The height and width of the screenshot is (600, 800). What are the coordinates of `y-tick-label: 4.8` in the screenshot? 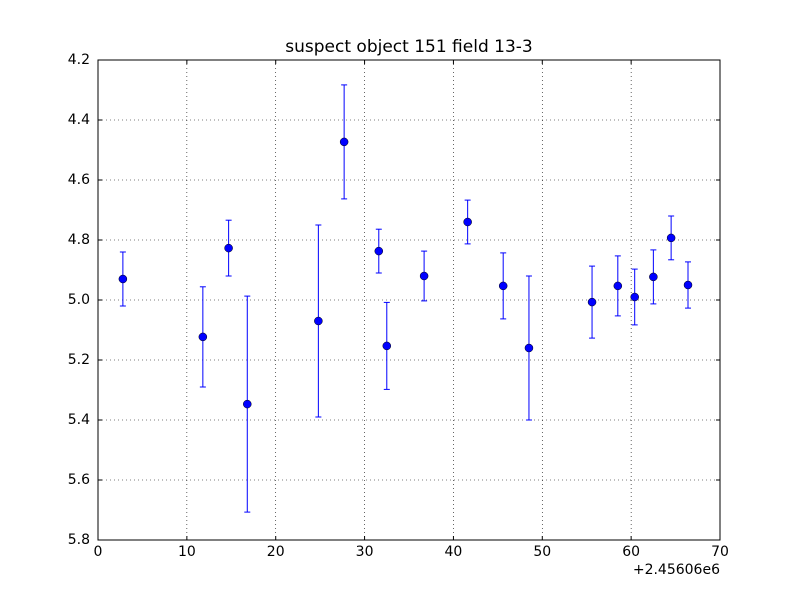 It's located at (79, 240).